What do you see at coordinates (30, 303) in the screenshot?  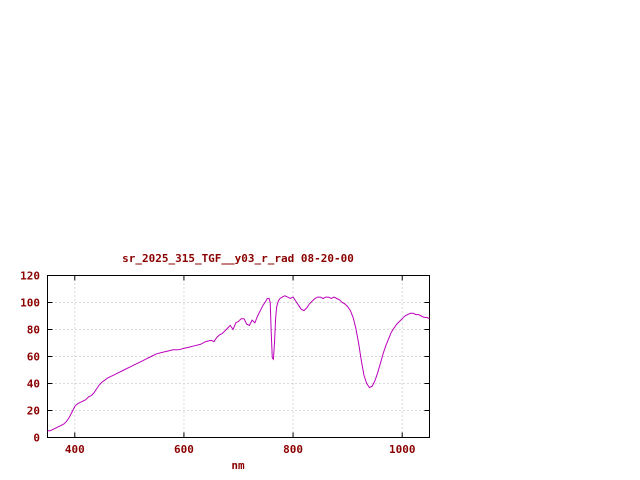 I see `y-tick-label: 100` at bounding box center [30, 303].